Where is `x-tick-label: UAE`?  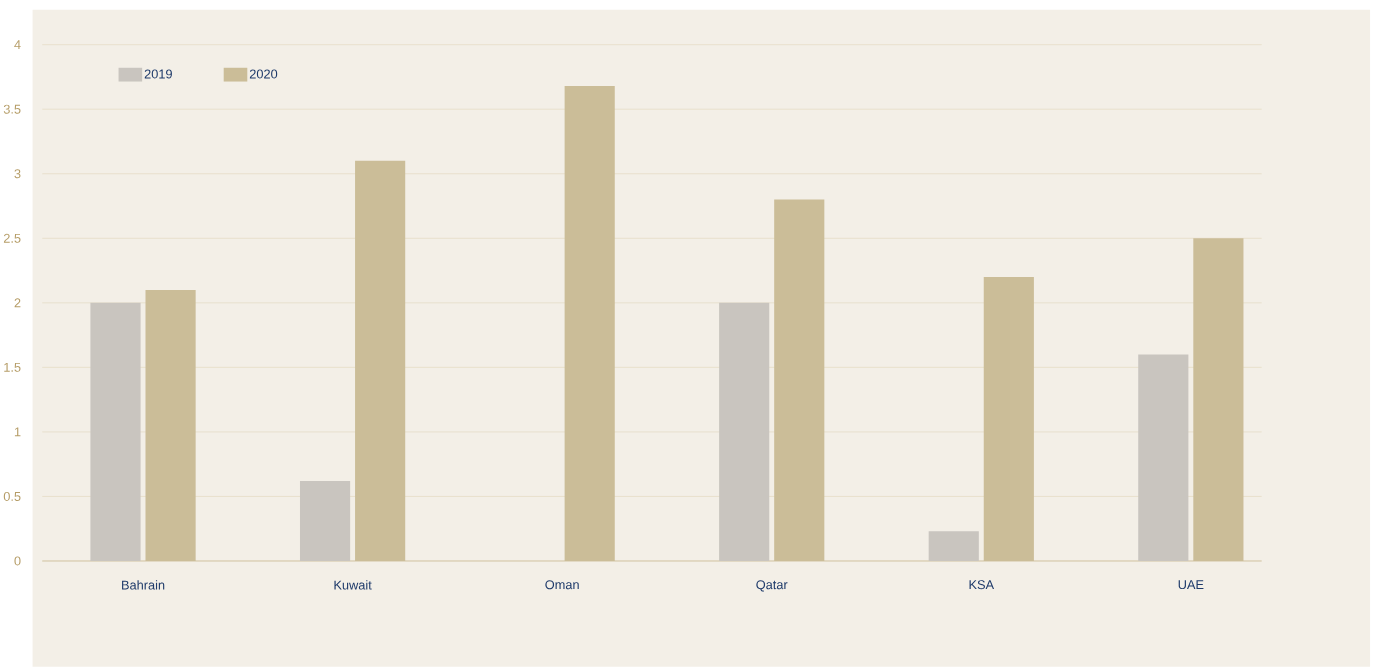
x-tick-label: UAE is located at coordinates (1191, 585).